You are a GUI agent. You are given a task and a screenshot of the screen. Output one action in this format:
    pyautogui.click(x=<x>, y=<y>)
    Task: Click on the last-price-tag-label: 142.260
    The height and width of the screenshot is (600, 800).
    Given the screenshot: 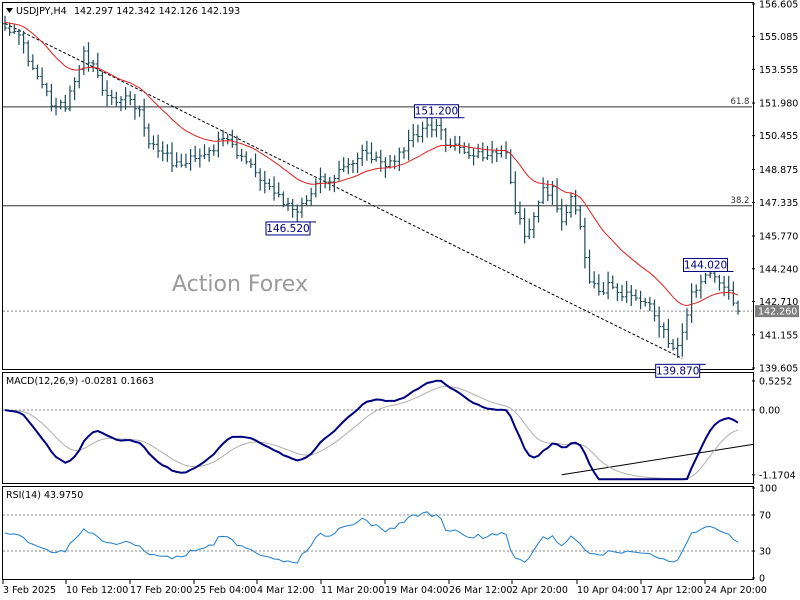 What is the action you would take?
    pyautogui.click(x=777, y=312)
    